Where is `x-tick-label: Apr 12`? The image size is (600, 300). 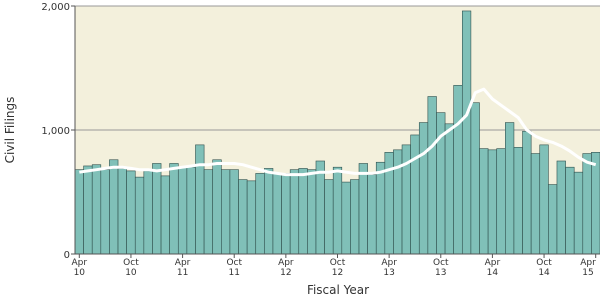 x-tick-label: Apr 12 is located at coordinates (286, 268).